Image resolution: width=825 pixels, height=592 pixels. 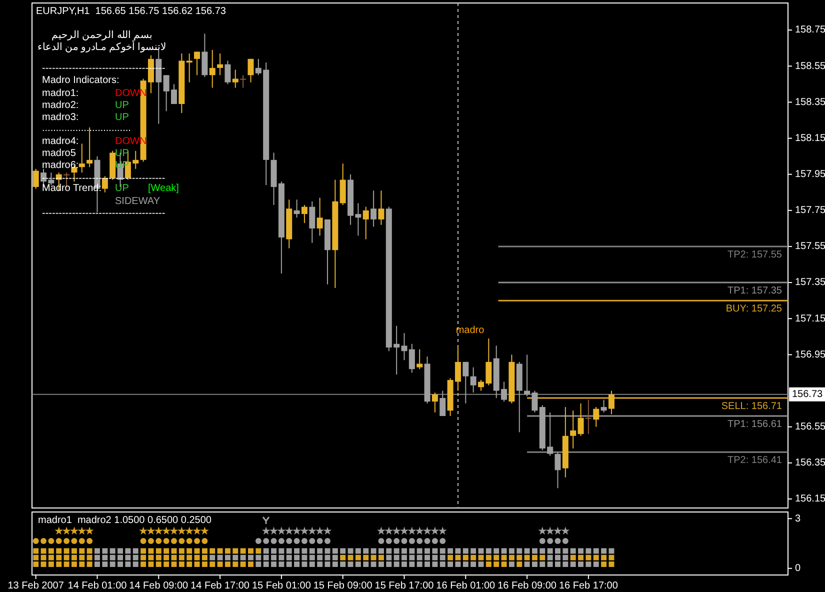 What do you see at coordinates (755, 460) in the screenshot?
I see `series-label: TP2: 156.41` at bounding box center [755, 460].